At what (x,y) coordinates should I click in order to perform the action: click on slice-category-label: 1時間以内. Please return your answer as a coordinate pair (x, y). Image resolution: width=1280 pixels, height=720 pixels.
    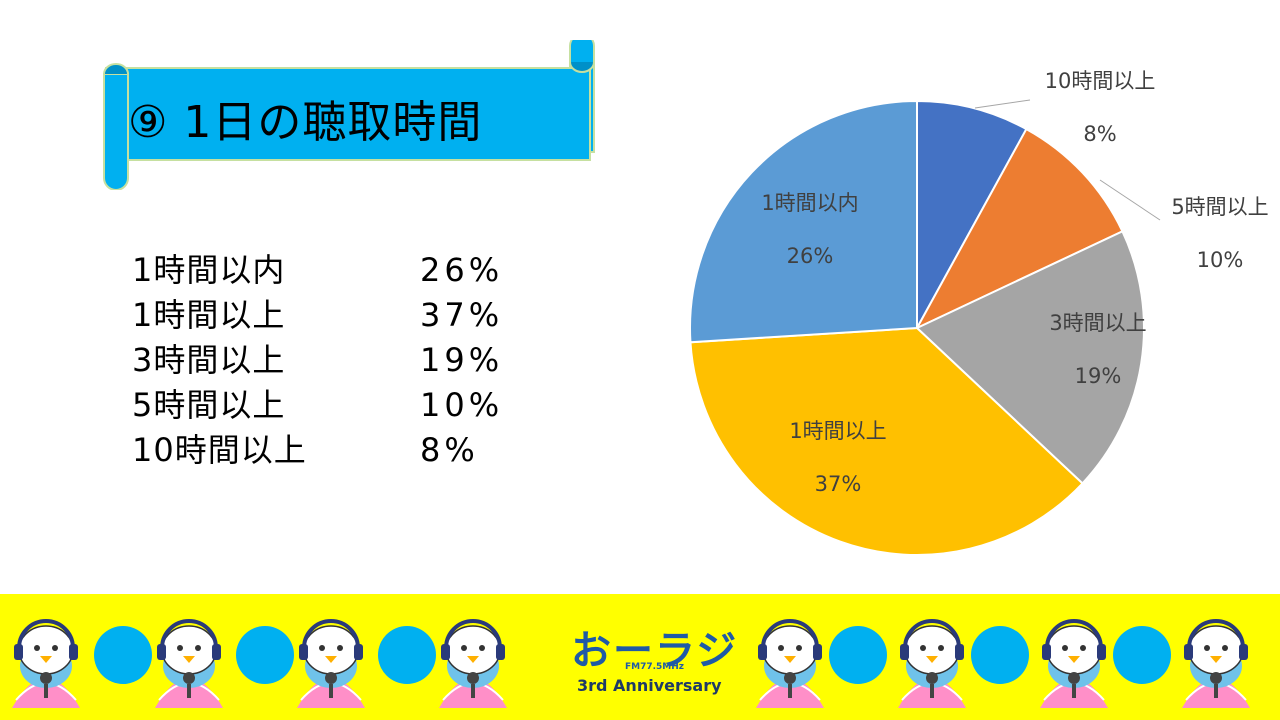
    Looking at the image, I should click on (809, 203).